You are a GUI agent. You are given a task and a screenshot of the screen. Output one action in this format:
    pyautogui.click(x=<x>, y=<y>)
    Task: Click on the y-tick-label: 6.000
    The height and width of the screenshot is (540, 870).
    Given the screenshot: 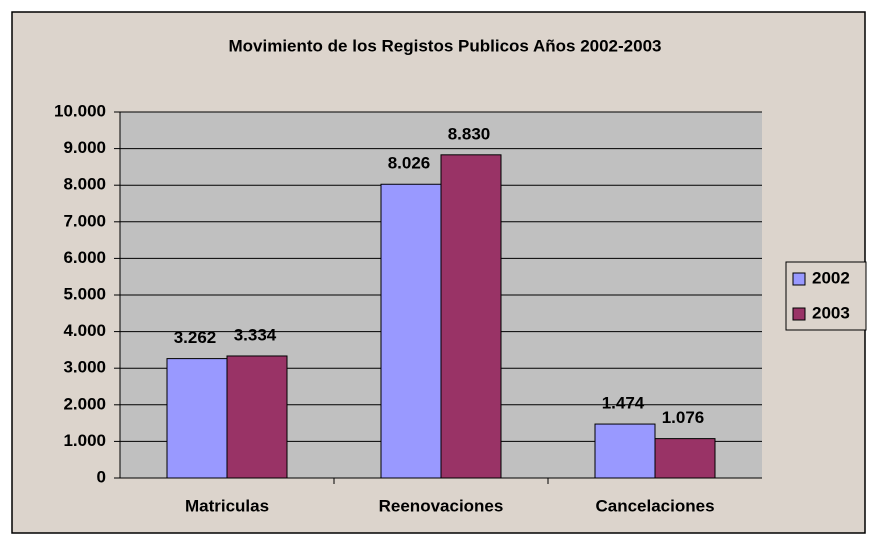 What is the action you would take?
    pyautogui.click(x=84, y=257)
    